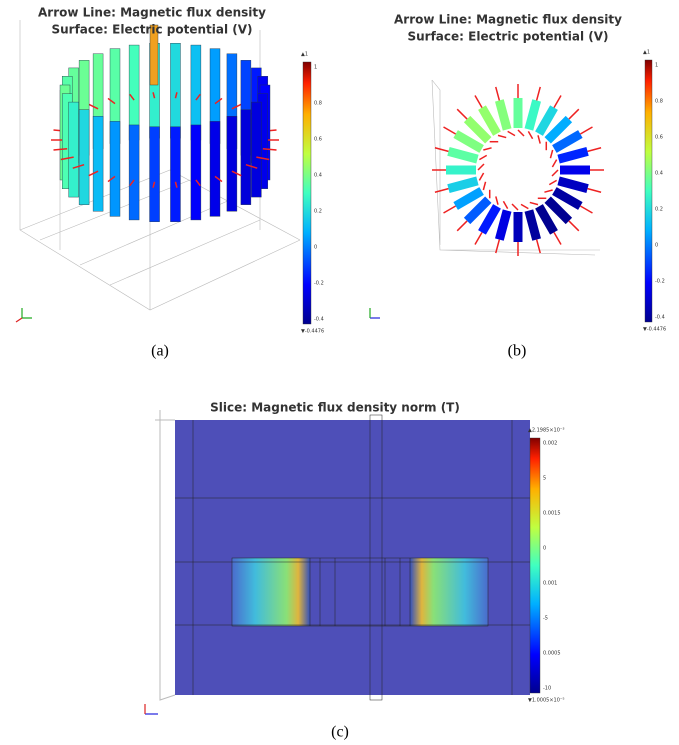  What do you see at coordinates (659, 102) in the screenshot?
I see `colorbar-label: 0.8` at bounding box center [659, 102].